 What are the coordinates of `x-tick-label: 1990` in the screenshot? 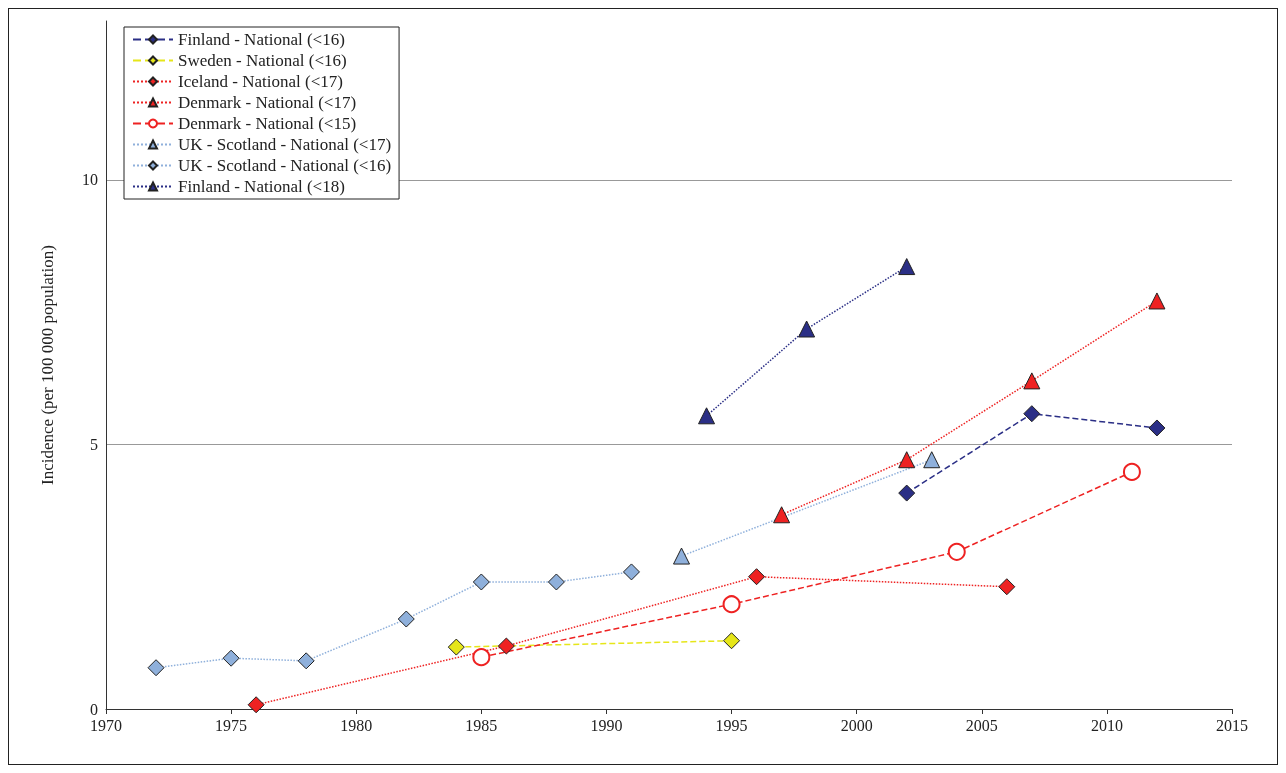 It's located at (606, 725).